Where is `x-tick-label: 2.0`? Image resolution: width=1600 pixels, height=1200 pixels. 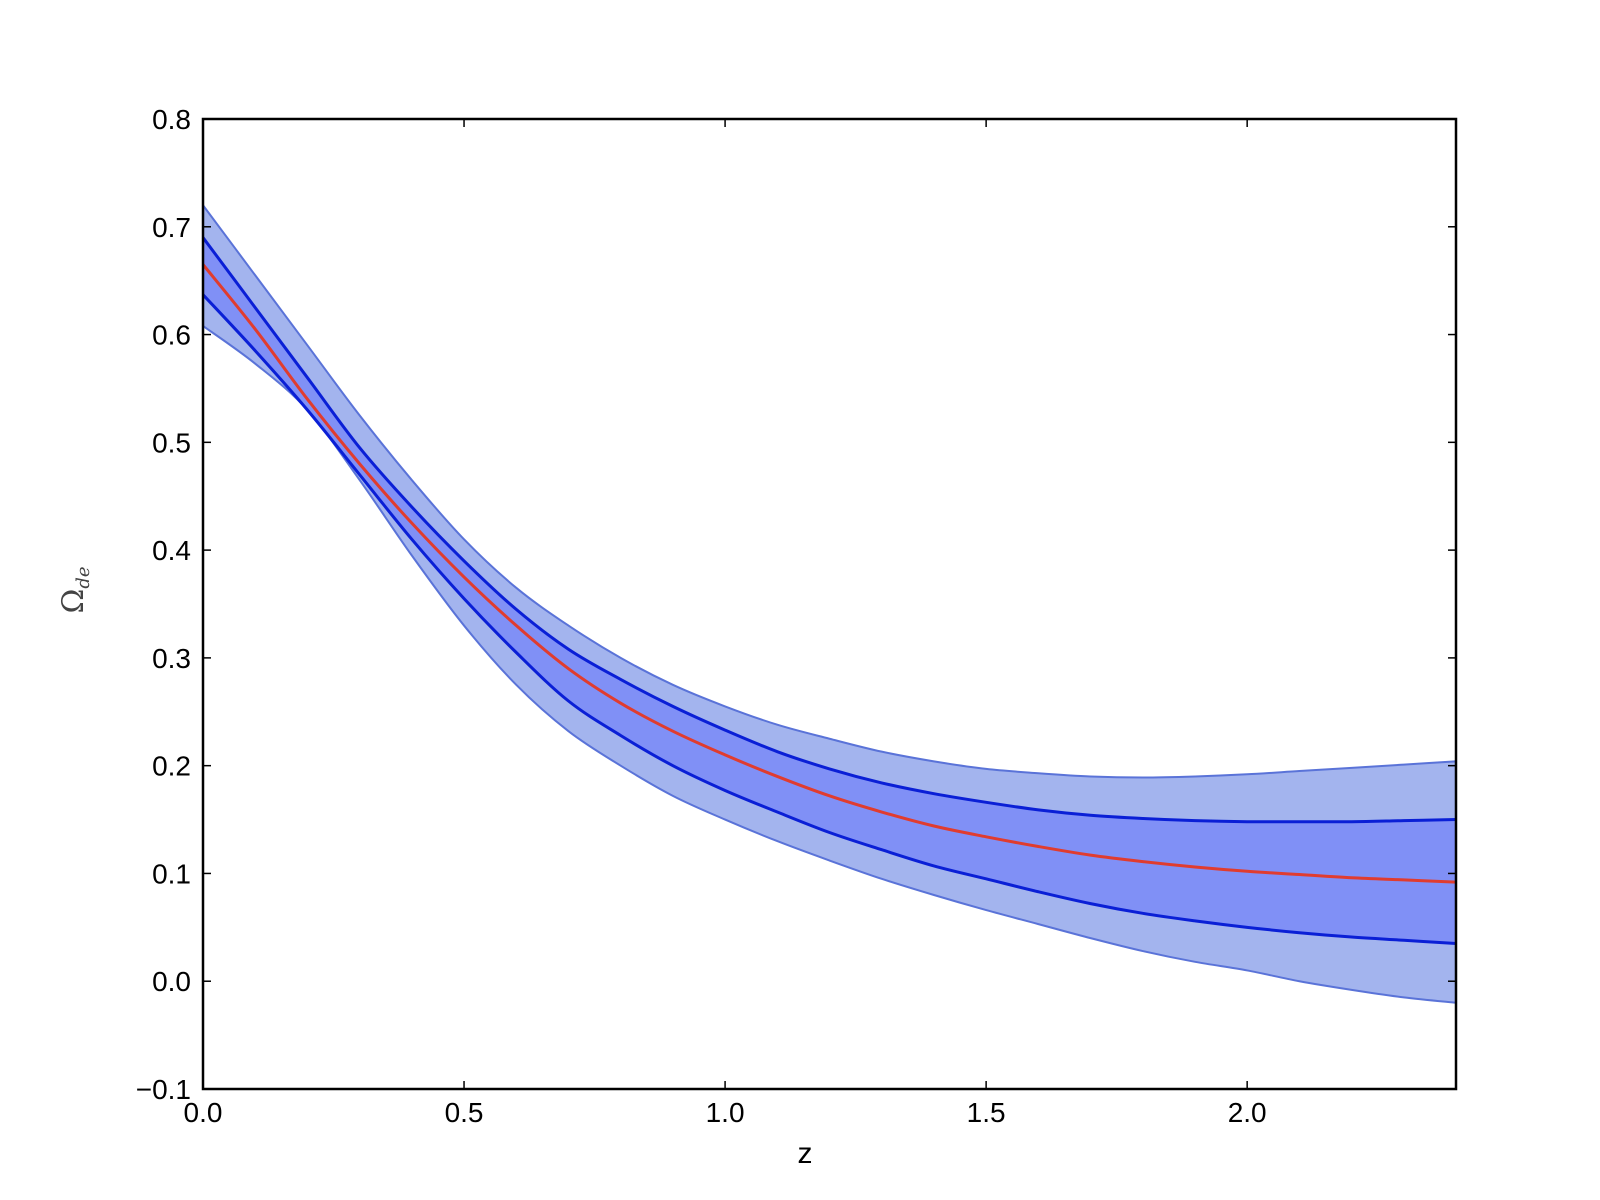
x-tick-label: 2.0 is located at coordinates (1247, 1112).